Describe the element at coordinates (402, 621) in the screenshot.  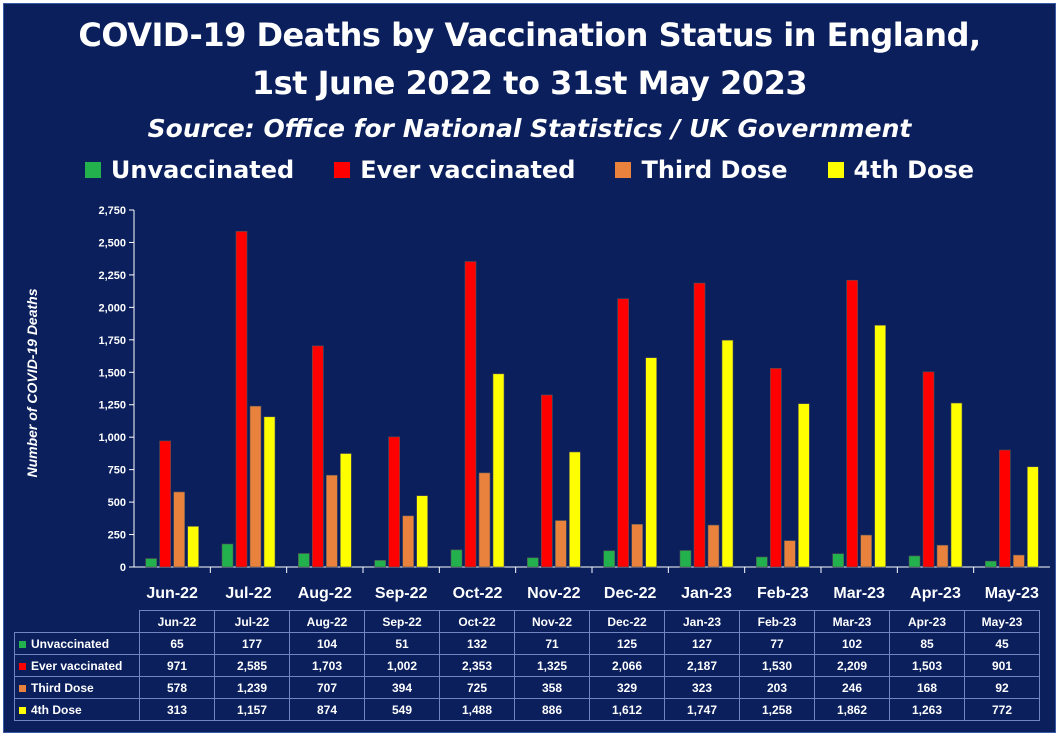
I see `table-column-header: Sep-22` at that location.